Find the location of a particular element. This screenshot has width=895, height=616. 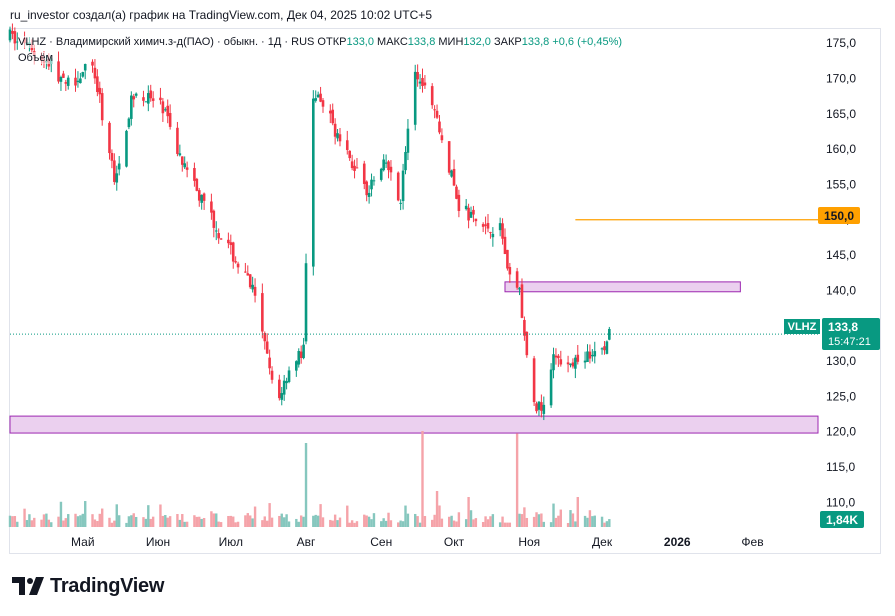

price-tags-layer: VLHZ 133,8 15:47:21 150,0 1,84K is located at coordinates (832, 367).